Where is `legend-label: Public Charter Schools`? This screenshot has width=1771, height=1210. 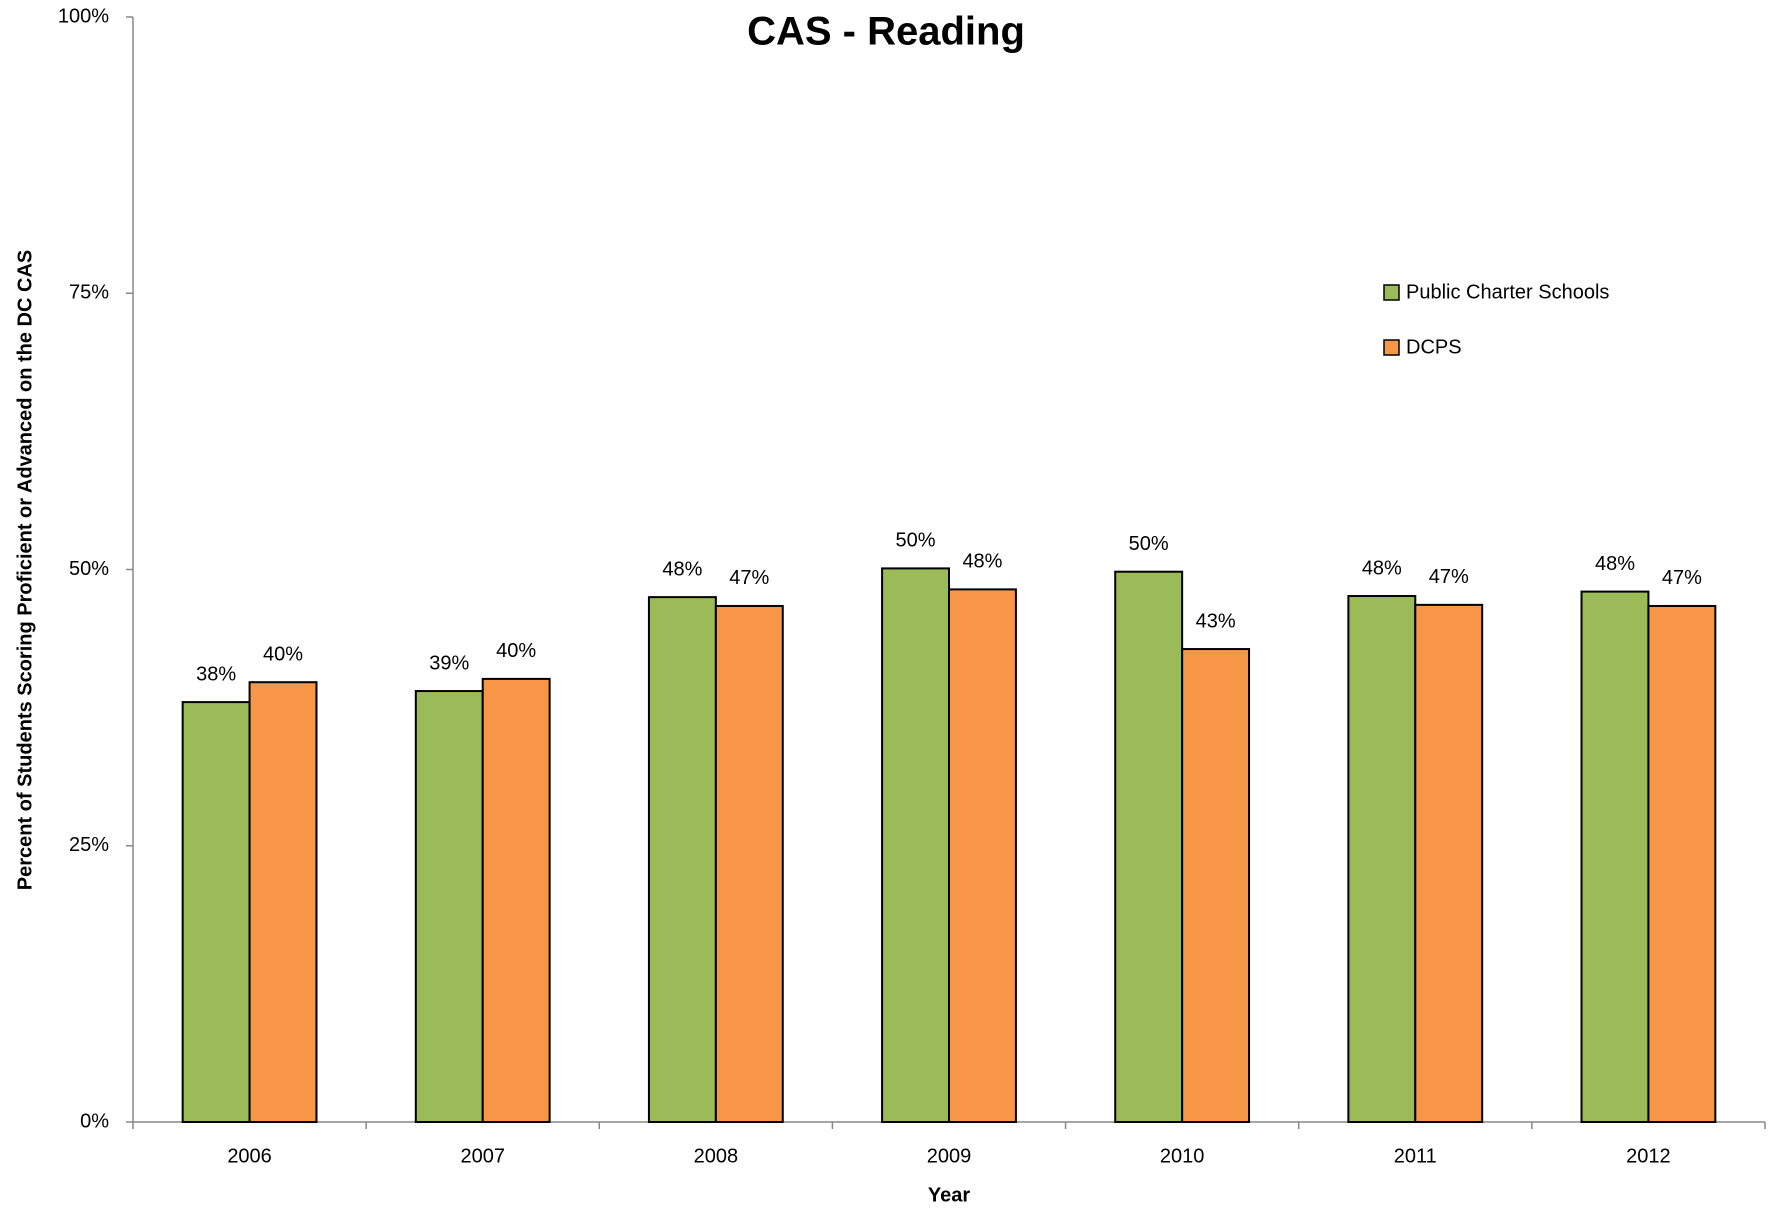
legend-label: Public Charter Schools is located at coordinates (1507, 292).